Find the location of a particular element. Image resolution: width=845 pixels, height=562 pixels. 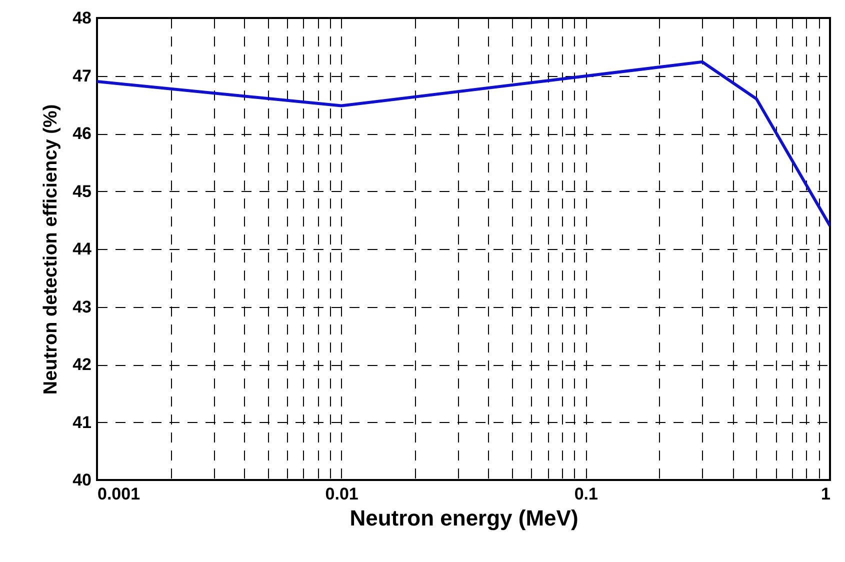

x-tick-label: 0.001 is located at coordinates (119, 494).